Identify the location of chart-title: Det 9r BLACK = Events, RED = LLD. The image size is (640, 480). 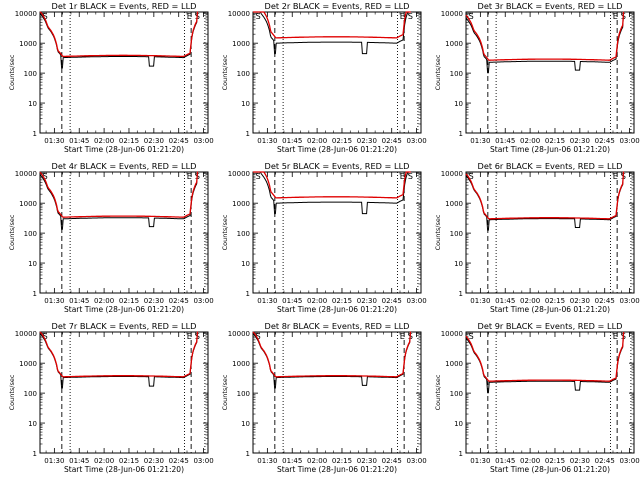
(550, 326).